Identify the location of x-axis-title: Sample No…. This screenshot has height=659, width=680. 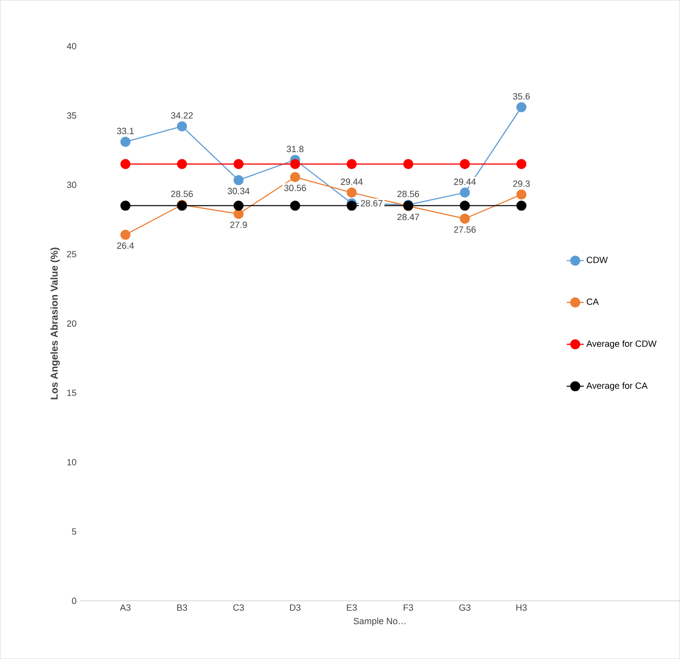
(380, 622).